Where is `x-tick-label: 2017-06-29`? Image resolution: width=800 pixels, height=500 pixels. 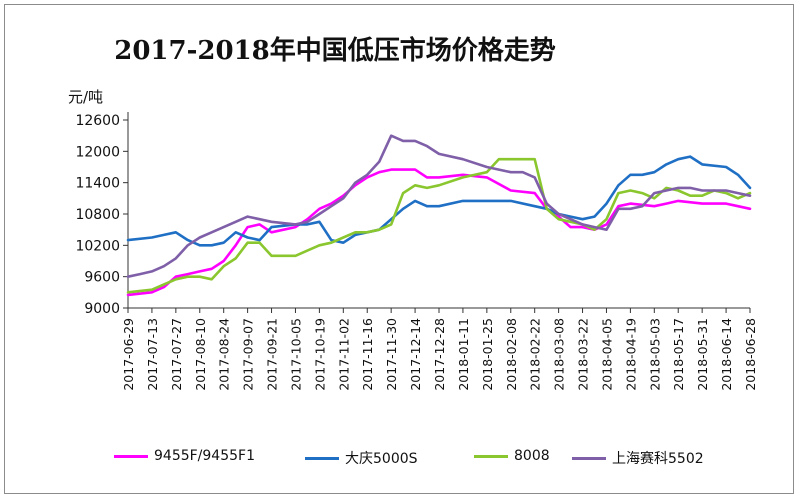
x-tick-label: 2017-06-29 is located at coordinates (128, 354).